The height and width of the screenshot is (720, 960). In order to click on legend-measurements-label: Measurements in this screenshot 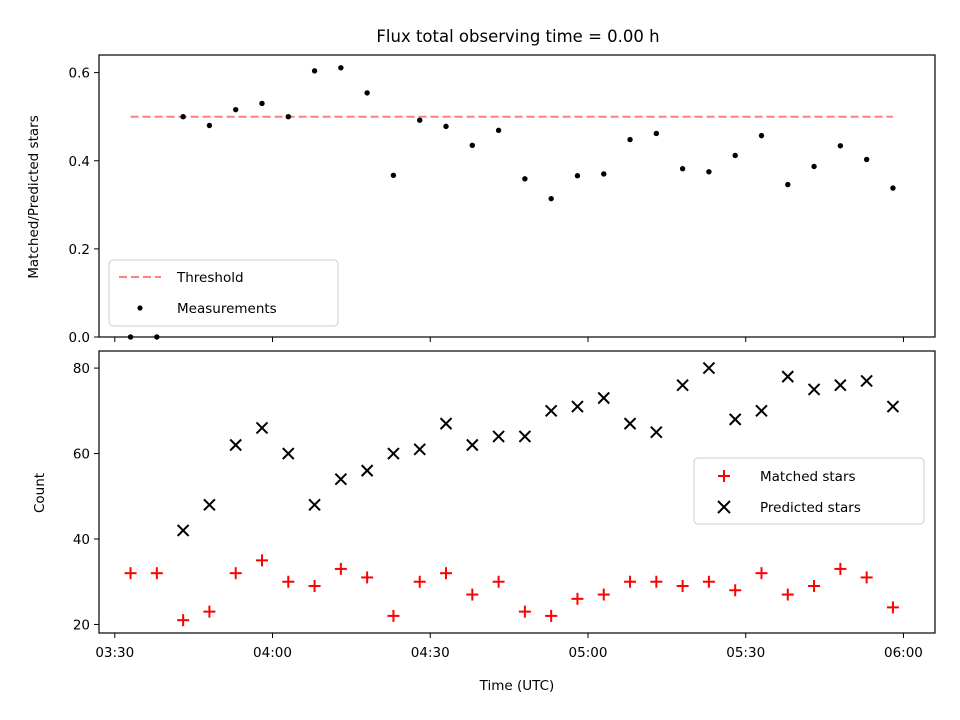, I will do `click(227, 309)`.